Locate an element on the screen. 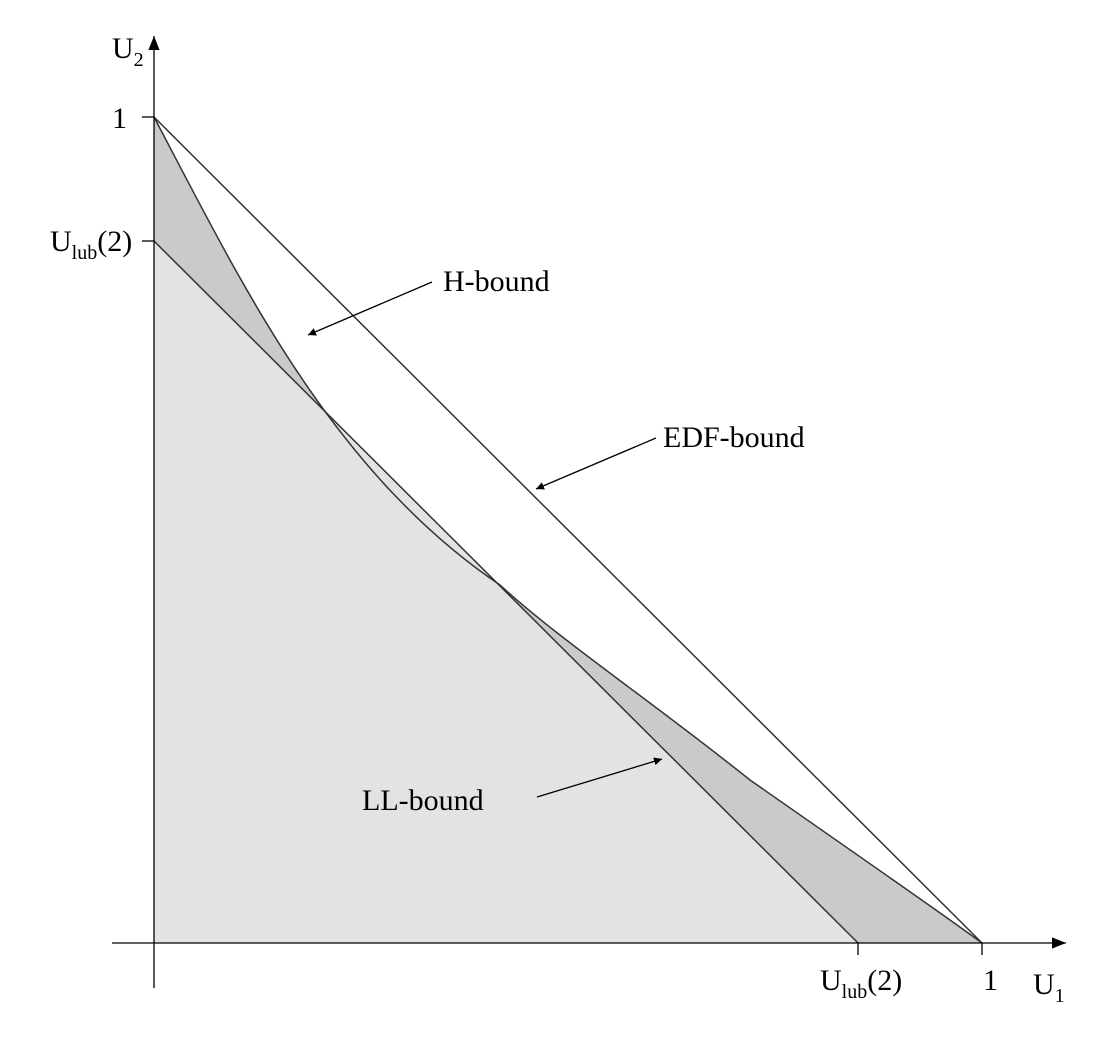  h-bound-label: H-bound is located at coordinates (496, 281).